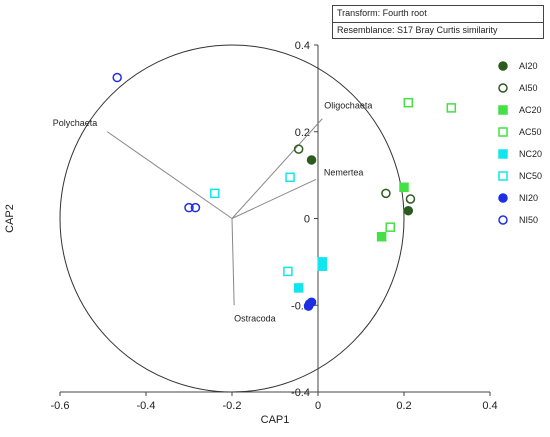 The width and height of the screenshot is (550, 437). Describe the element at coordinates (146, 406) in the screenshot. I see `x-tick-label: -0.4` at that location.